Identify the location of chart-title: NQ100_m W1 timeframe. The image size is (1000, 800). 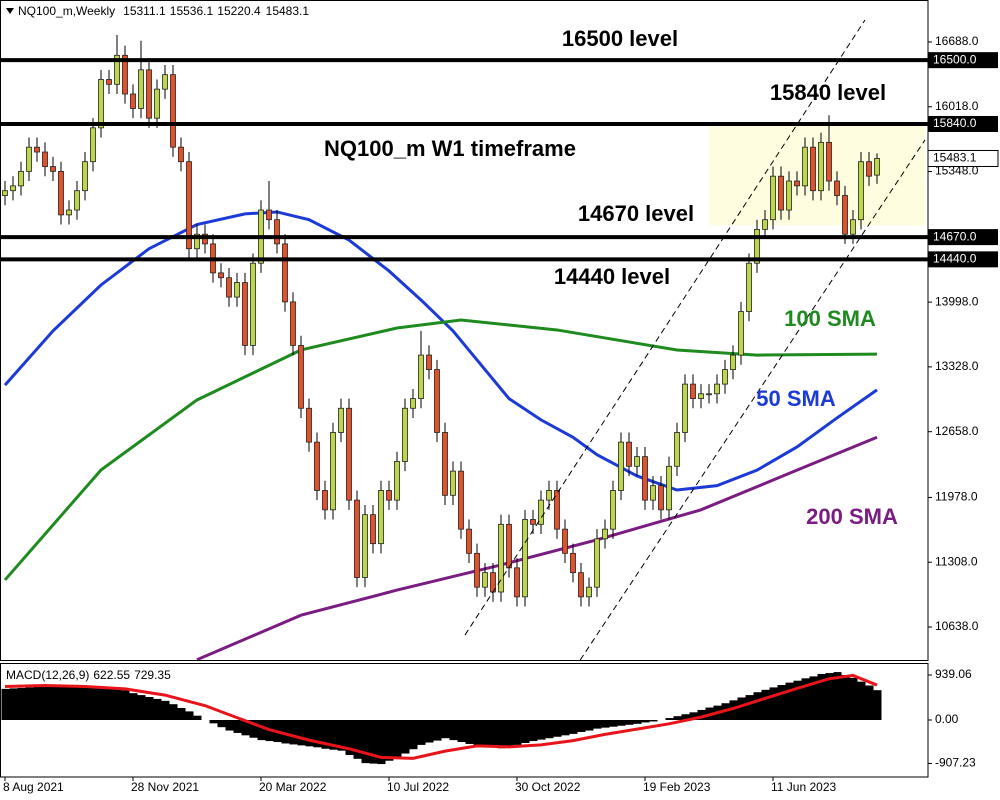
(450, 148).